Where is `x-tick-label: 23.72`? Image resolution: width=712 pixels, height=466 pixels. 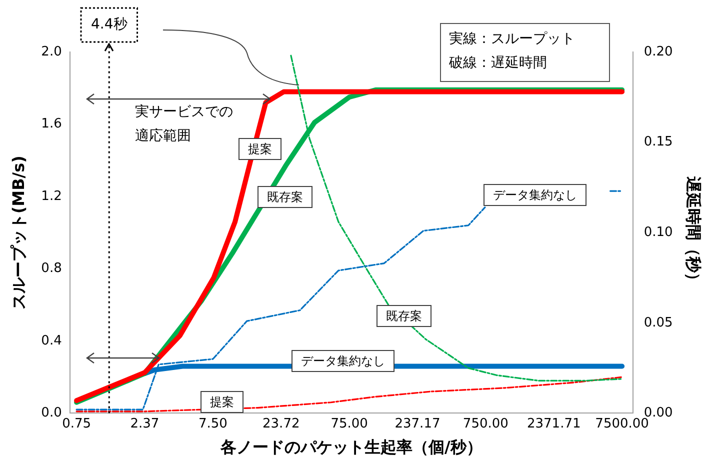
x-tick-label: 23.72 is located at coordinates (281, 424).